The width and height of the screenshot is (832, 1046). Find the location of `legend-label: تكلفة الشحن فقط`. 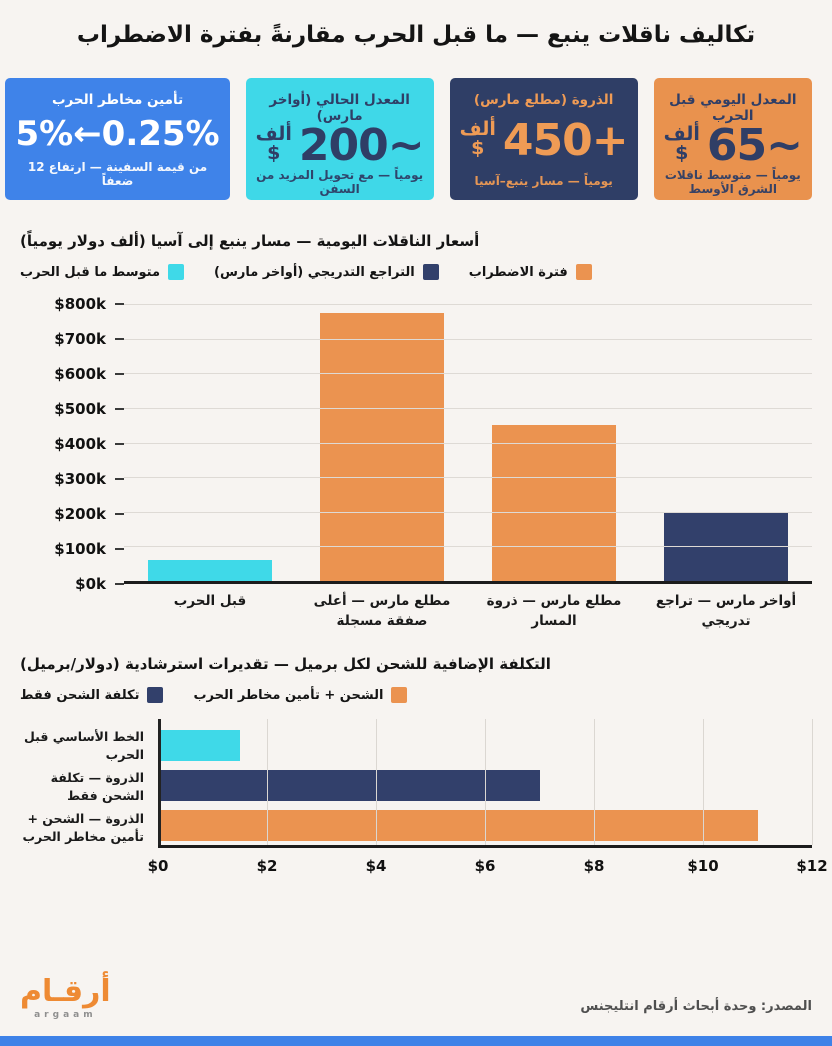

legend-label: تكلفة الشحن فقط is located at coordinates (80, 695).